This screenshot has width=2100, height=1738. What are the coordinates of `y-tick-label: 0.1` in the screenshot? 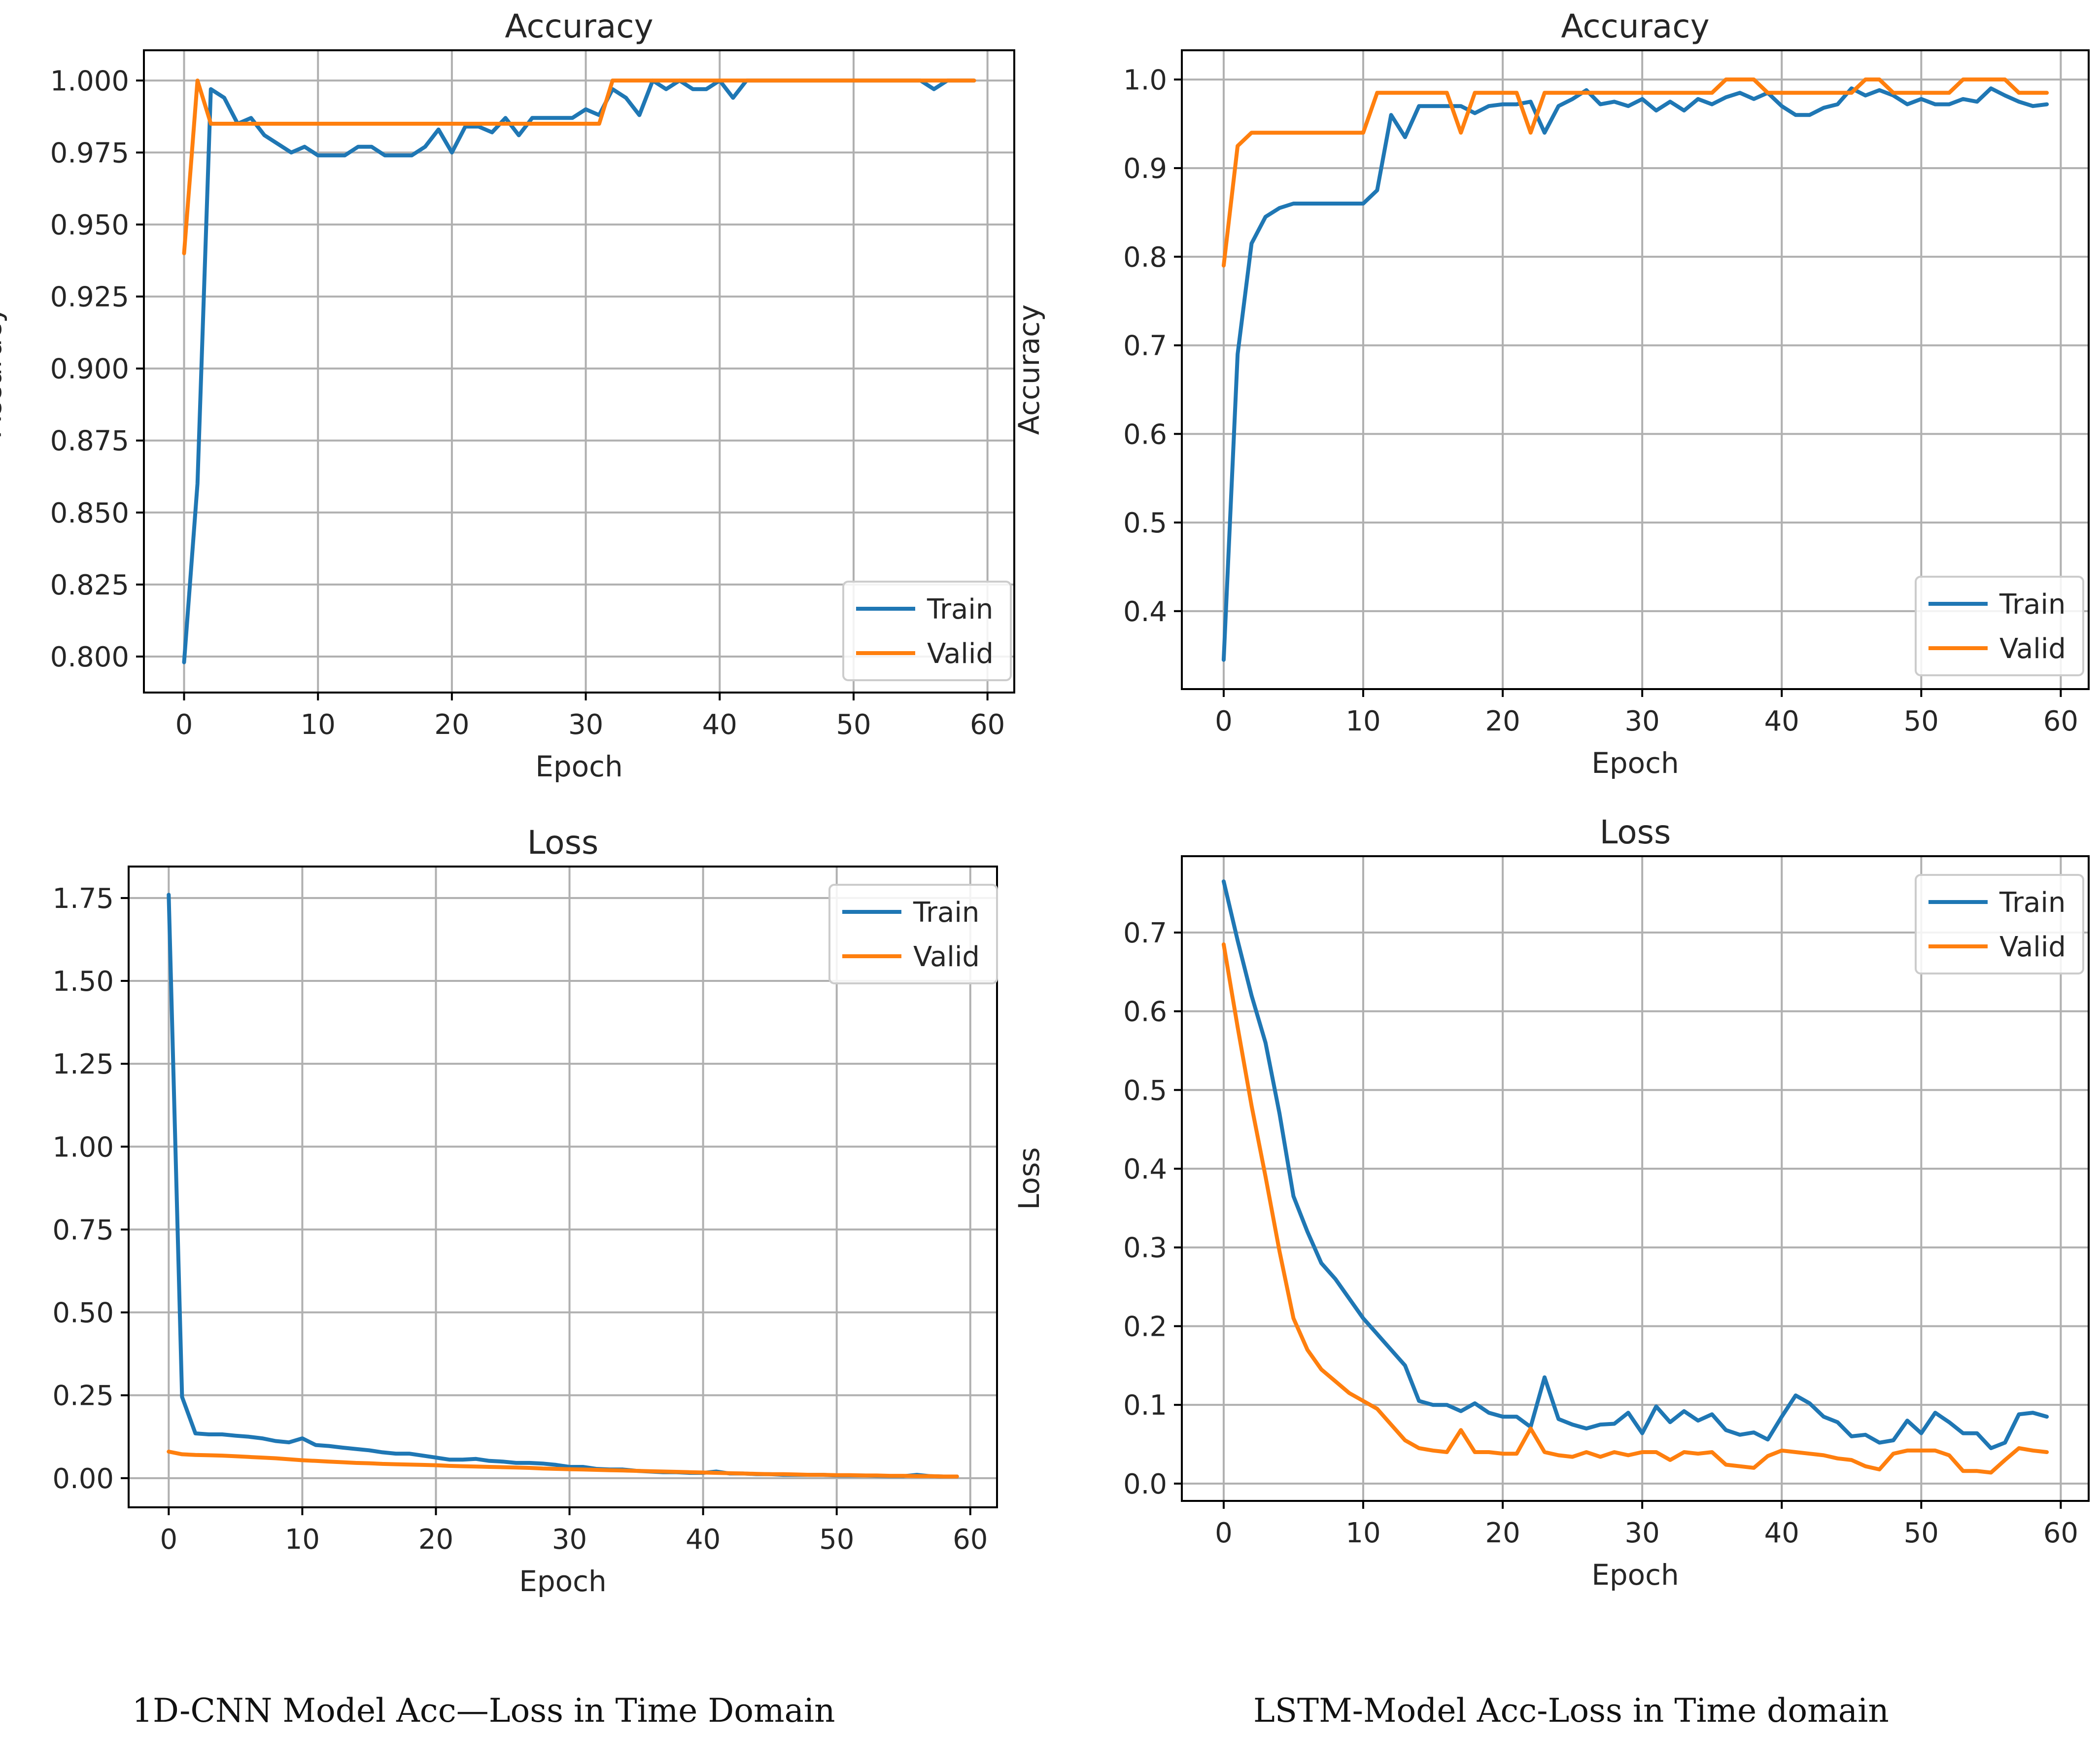 It's located at (1145, 1406).